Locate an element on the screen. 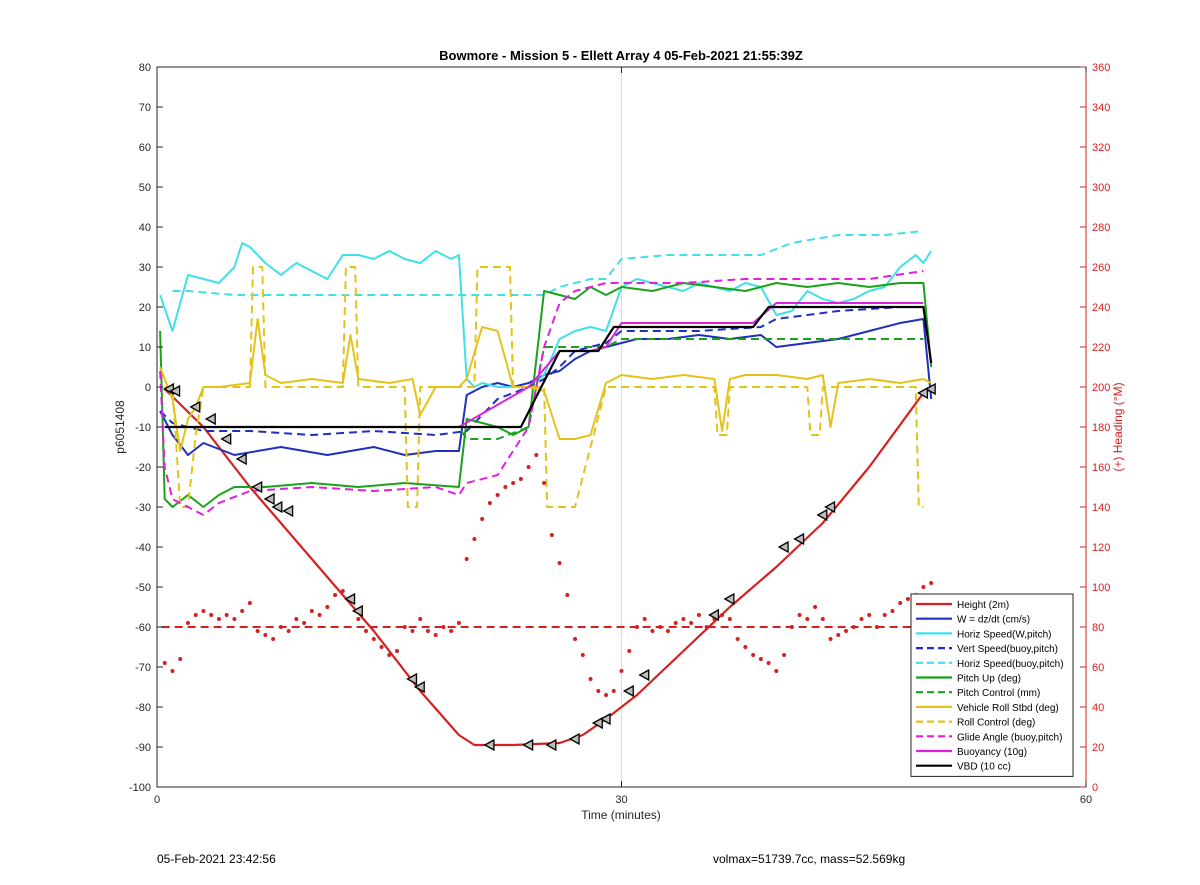 The width and height of the screenshot is (1200, 885). y2-tick-label: 300 is located at coordinates (1101, 188).